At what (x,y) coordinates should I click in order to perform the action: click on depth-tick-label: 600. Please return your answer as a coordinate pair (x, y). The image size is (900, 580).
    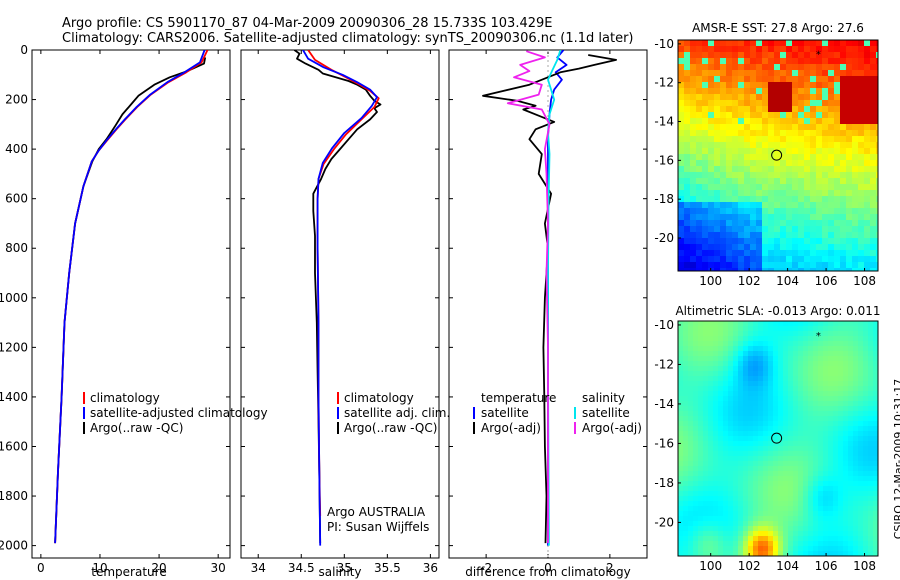
    Looking at the image, I should click on (16, 199).